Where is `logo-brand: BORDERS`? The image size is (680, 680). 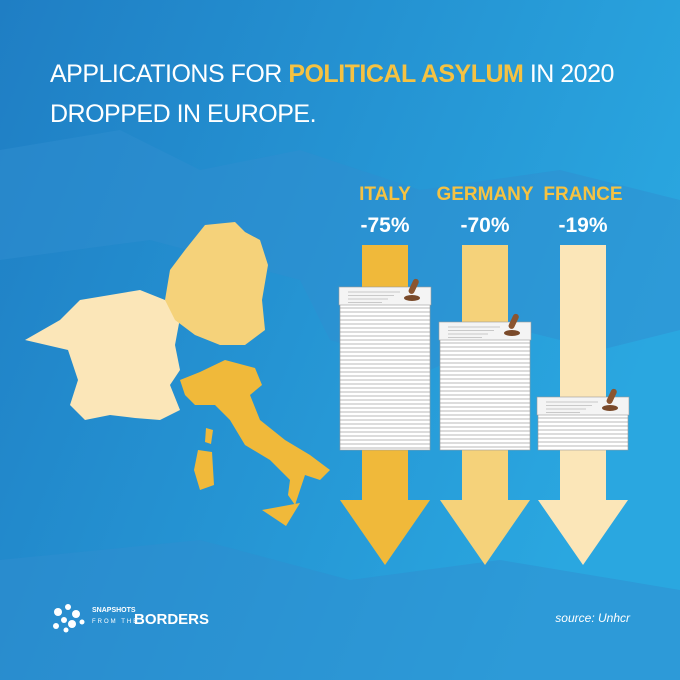 logo-brand: BORDERS is located at coordinates (171, 619).